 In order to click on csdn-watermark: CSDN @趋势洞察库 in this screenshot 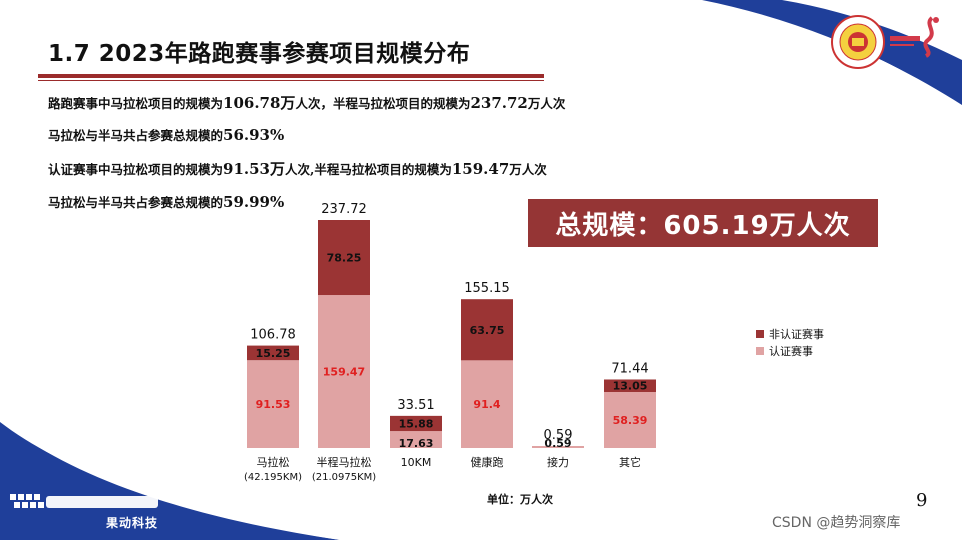, I will do `click(836, 523)`.